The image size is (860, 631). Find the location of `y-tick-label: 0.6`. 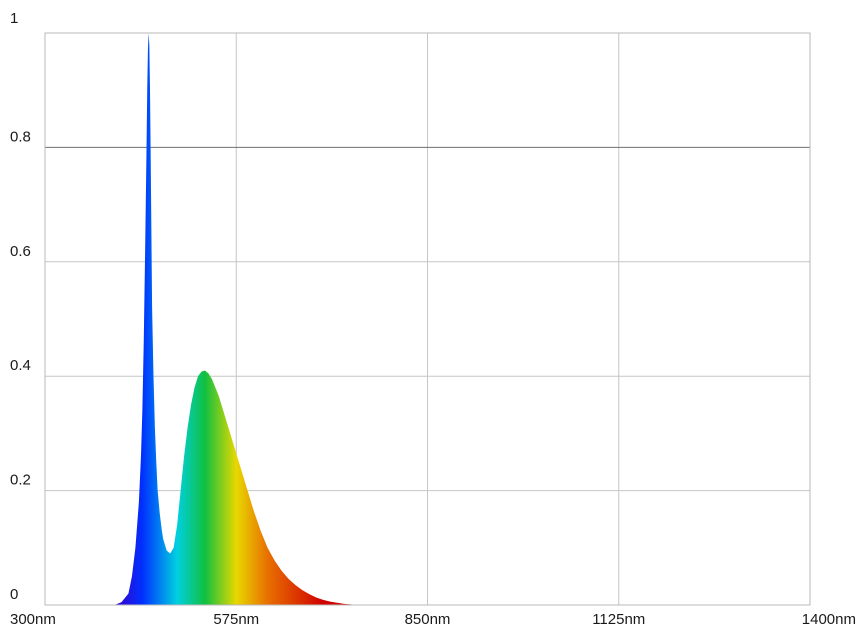

y-tick-label: 0.6 is located at coordinates (20, 251).